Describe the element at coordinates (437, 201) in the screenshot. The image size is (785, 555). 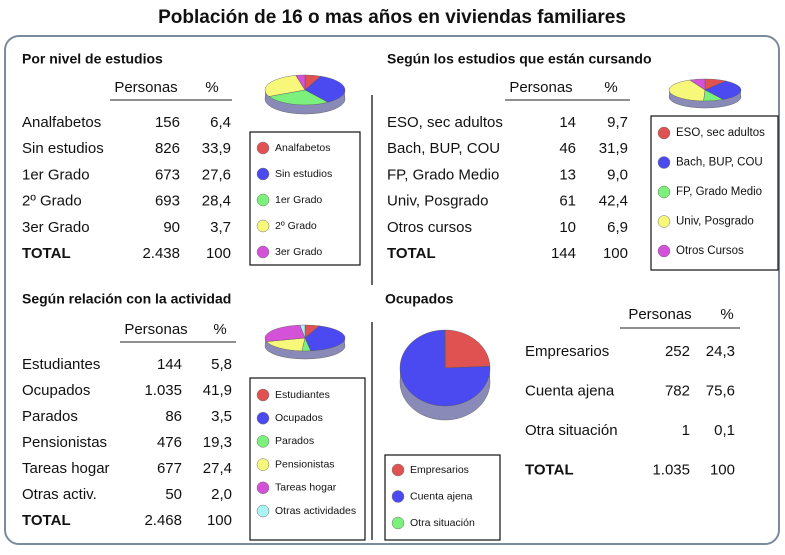
I see `row-label: Univ, Posgrado` at that location.